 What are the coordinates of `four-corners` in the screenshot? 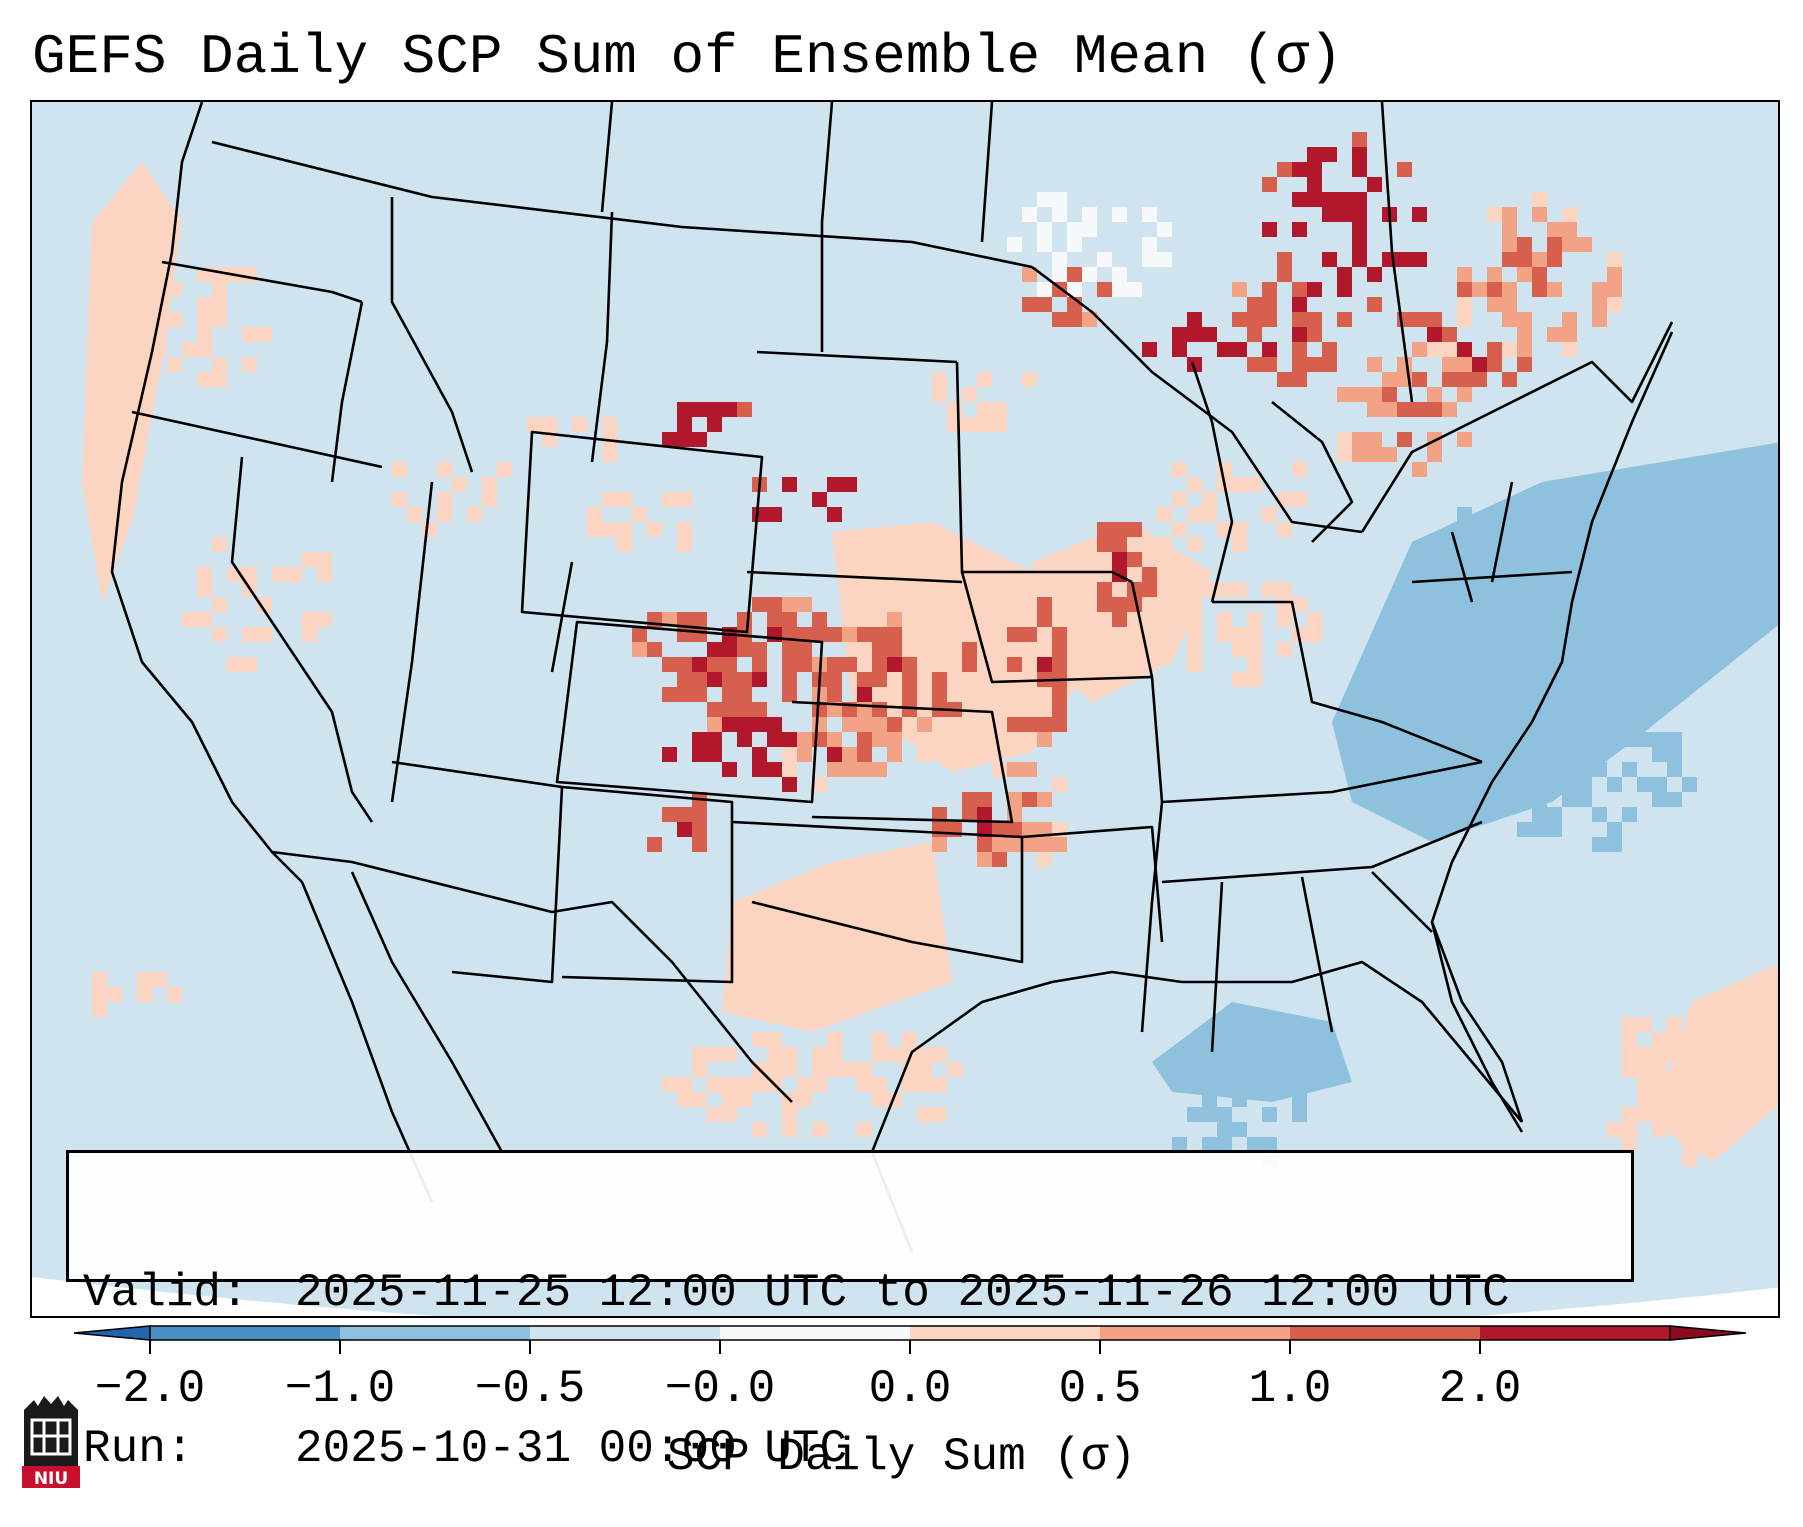 It's located at (477, 872).